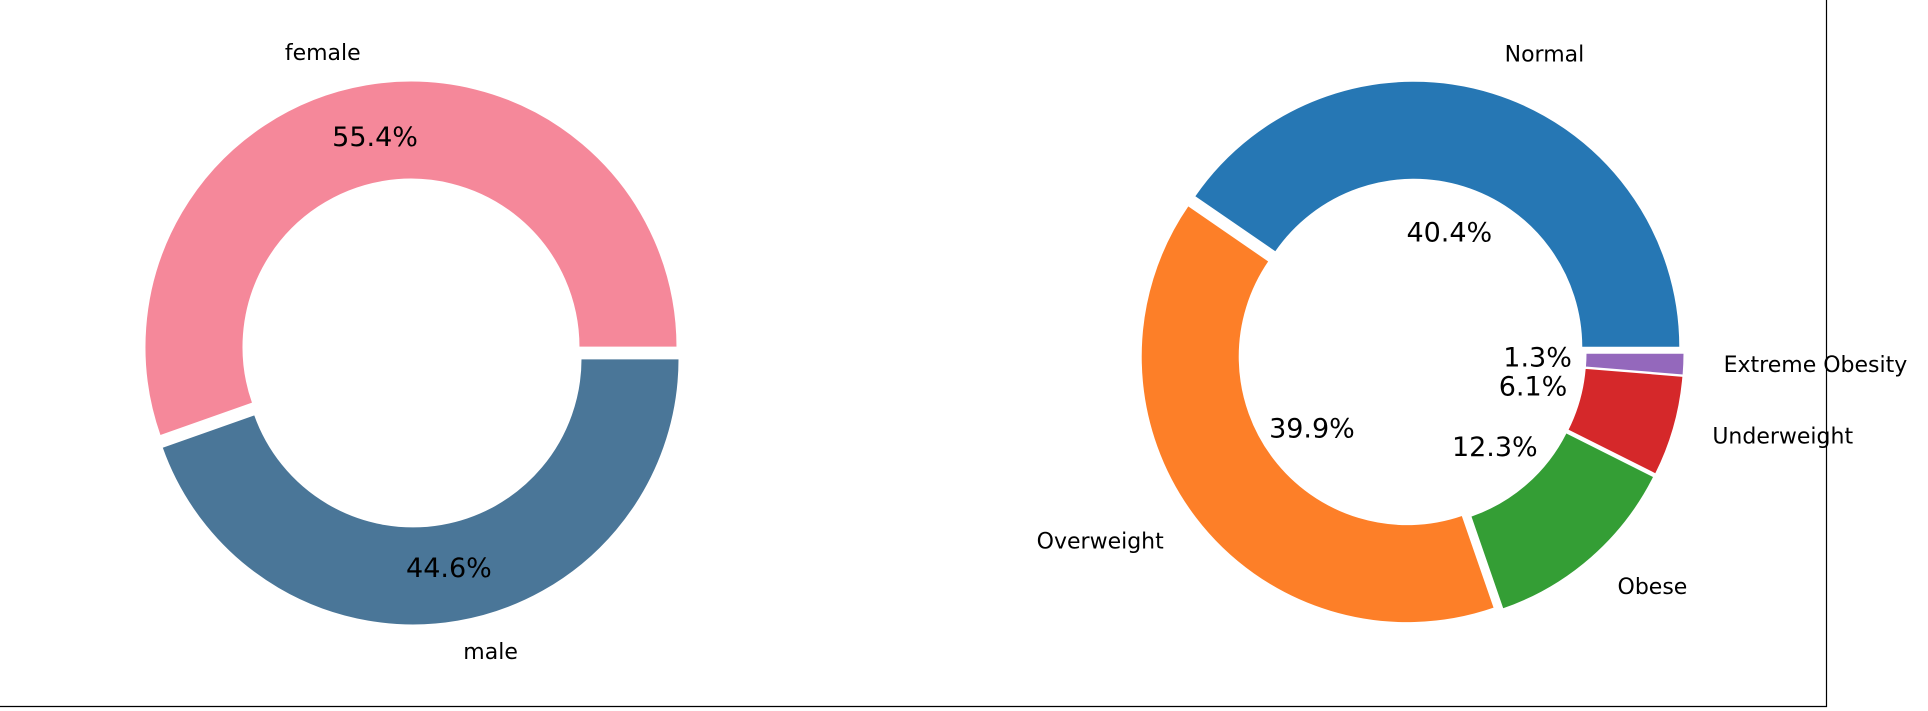 The width and height of the screenshot is (1928, 711). Describe the element at coordinates (420, 492) in the screenshot. I see `gender-slice-male` at that location.